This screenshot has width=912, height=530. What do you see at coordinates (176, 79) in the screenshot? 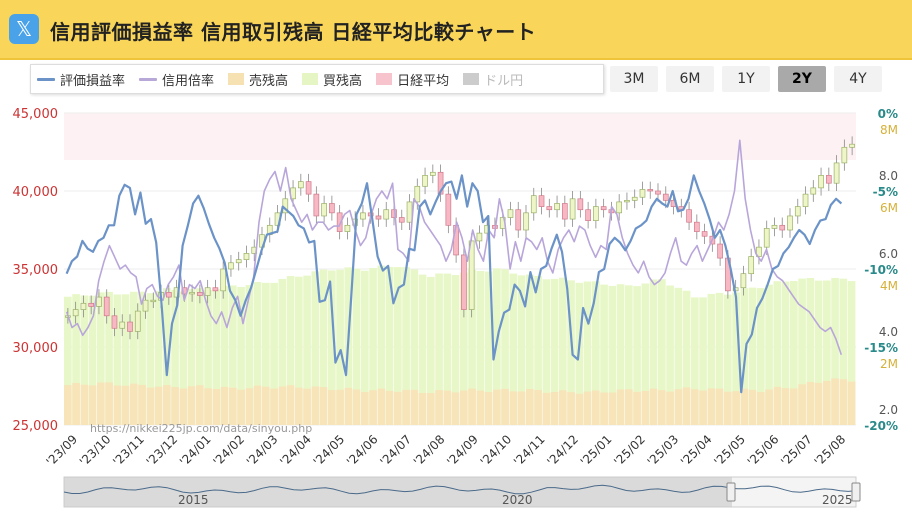
I see `legend-item-1: 信用倍率` at bounding box center [176, 79].